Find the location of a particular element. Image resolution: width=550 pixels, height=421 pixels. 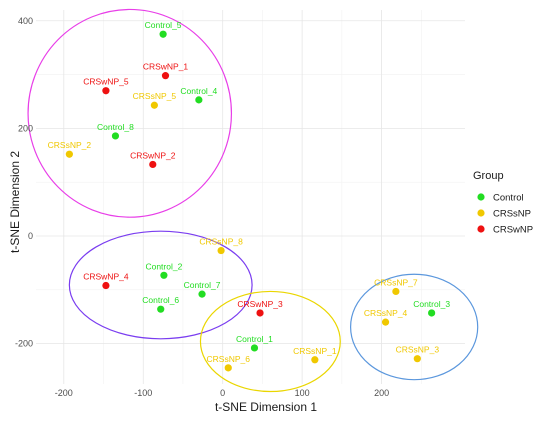

legend-title: Group is located at coordinates (488, 176).